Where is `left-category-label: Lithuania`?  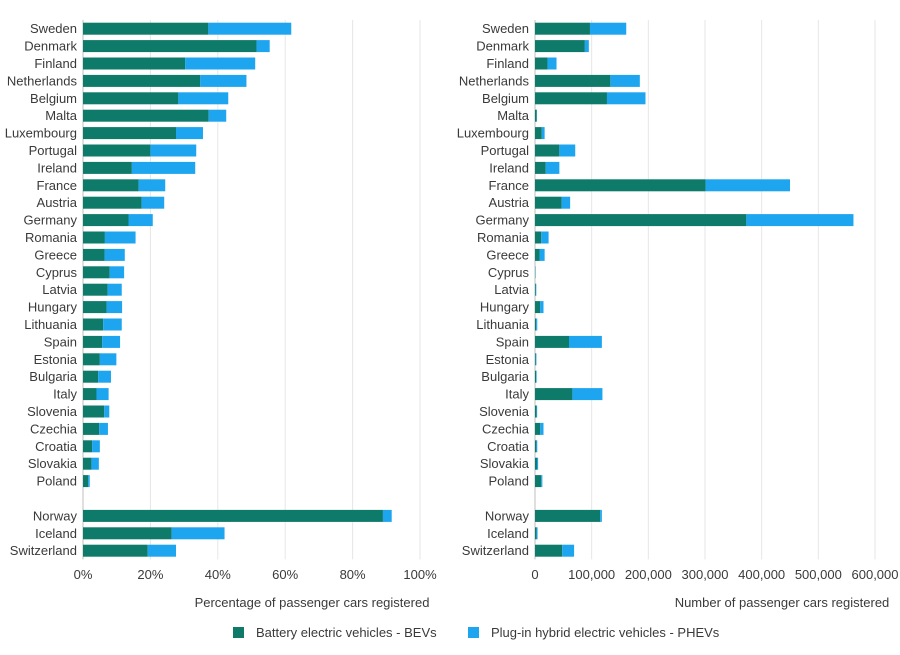 left-category-label: Lithuania is located at coordinates (51, 324).